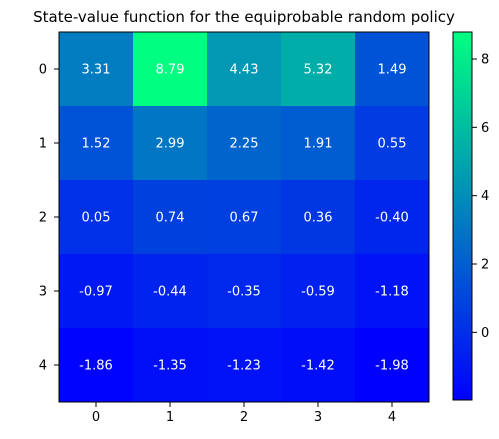 This screenshot has width=499, height=439. I want to click on heatmap-cell-r2-c4, so click(392, 217).